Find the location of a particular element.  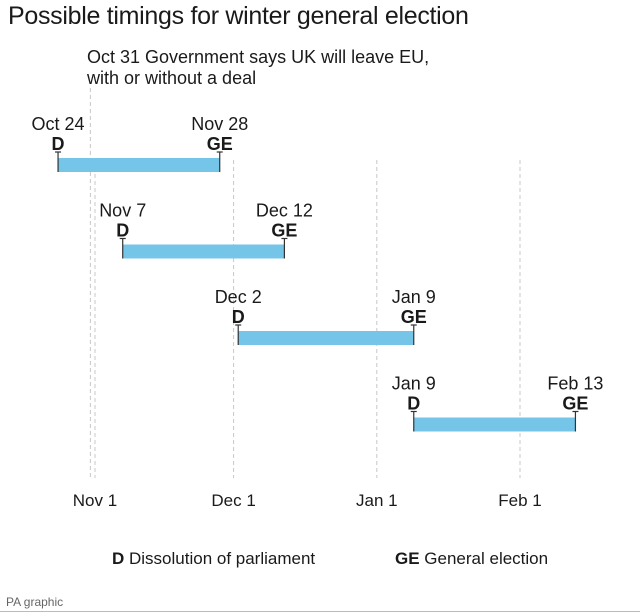

end-date-label: Dec 12 is located at coordinates (284, 211).